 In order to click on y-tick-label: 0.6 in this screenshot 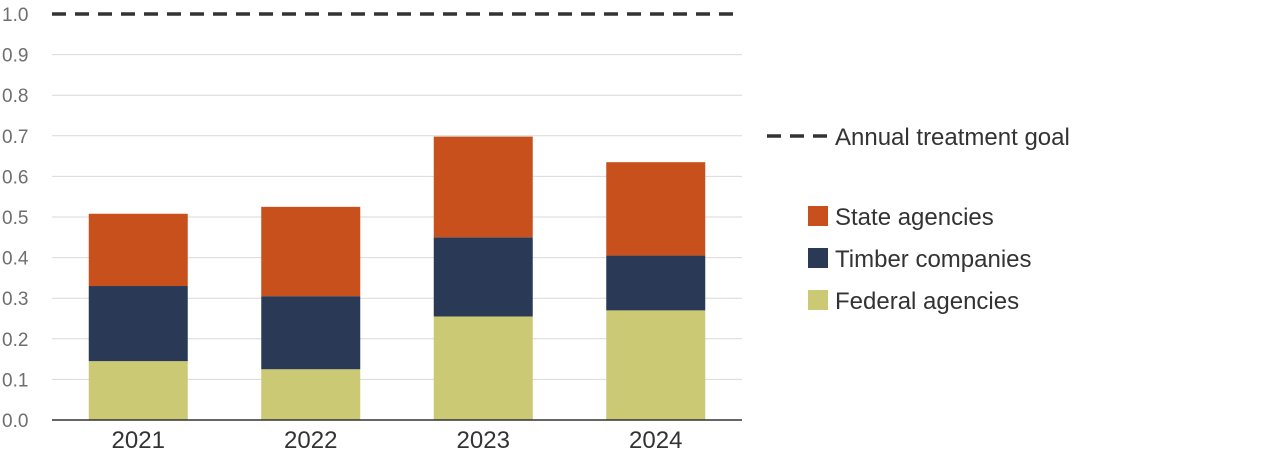, I will do `click(15, 177)`.